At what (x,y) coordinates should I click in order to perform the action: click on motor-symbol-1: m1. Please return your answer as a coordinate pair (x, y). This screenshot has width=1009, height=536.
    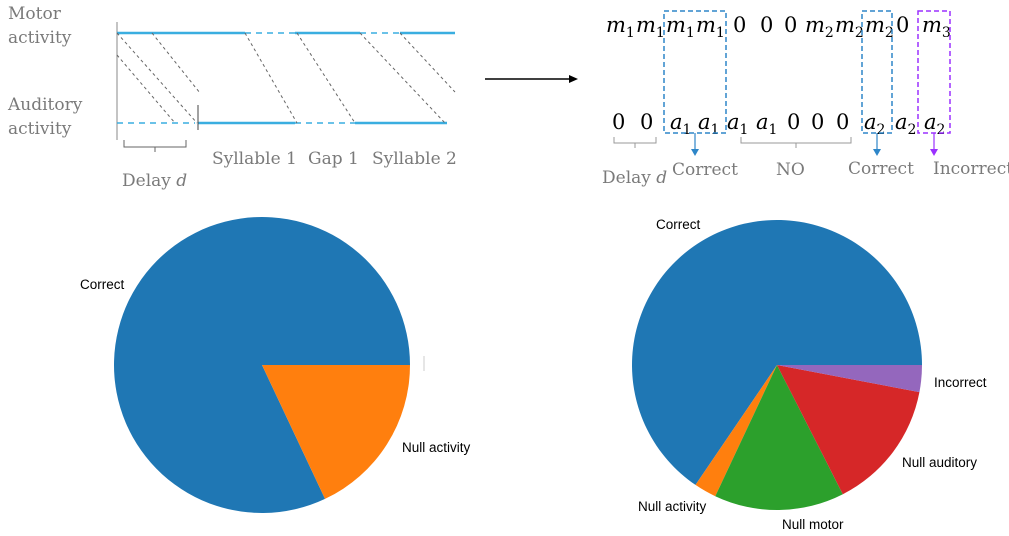
    Looking at the image, I should click on (650, 27).